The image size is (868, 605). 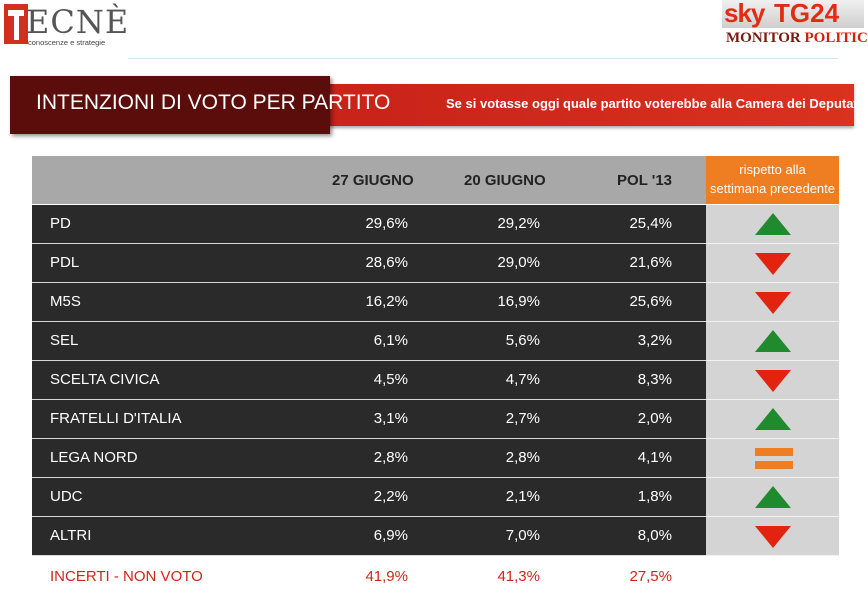 I want to click on table-row: PDL 28,6% 29,0% 21,6%, so click(x=369, y=263).